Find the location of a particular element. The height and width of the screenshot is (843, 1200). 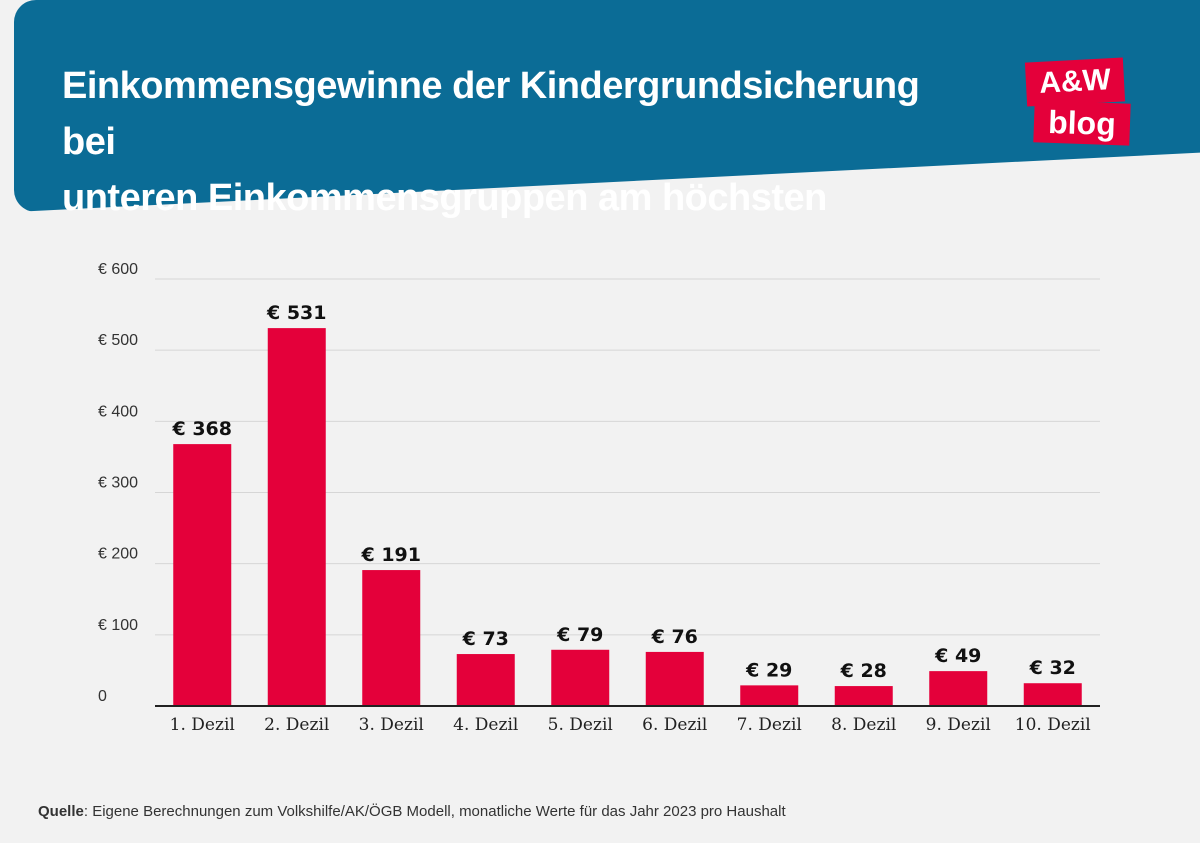

y-tick-label: € 200 is located at coordinates (118, 554).